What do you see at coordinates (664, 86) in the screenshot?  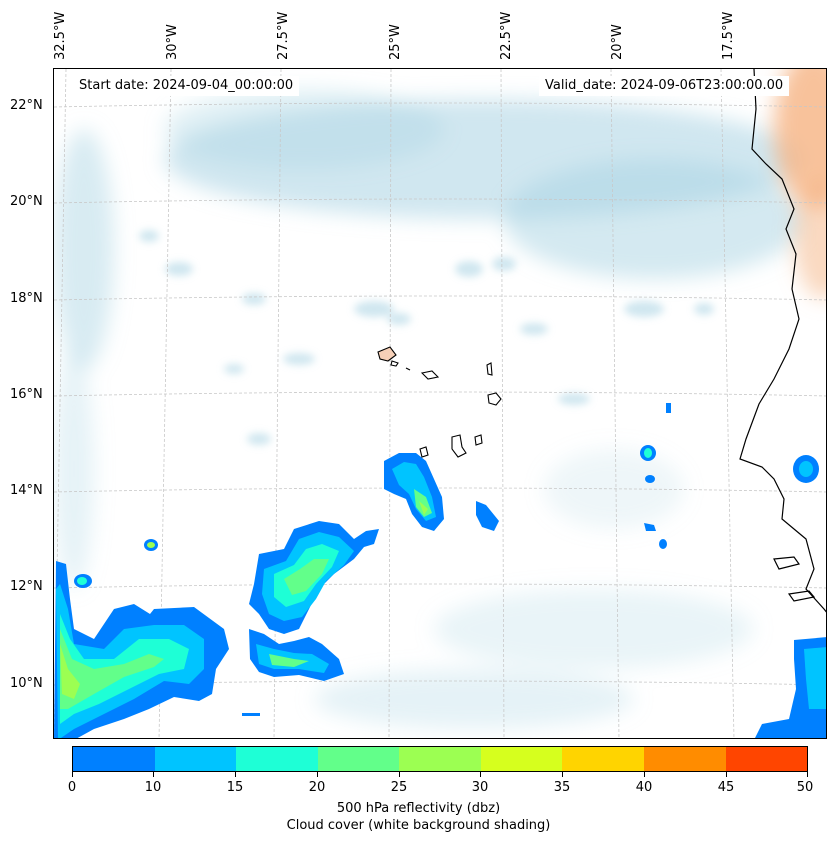 I see `valid-date-label: Valid_date: 2024-09-06T23:00:00.00` at bounding box center [664, 86].